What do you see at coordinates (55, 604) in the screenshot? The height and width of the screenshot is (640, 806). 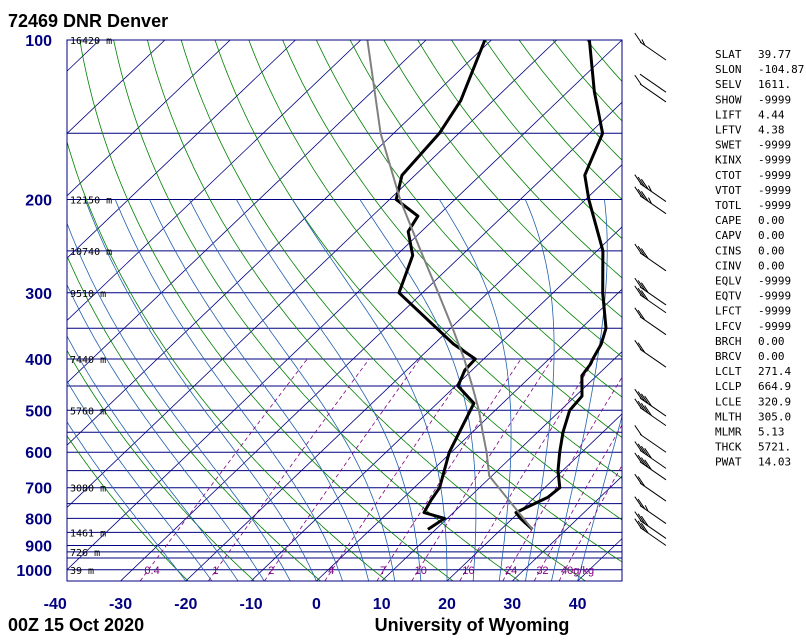 I see `temperature-tick-label: -40` at bounding box center [55, 604].